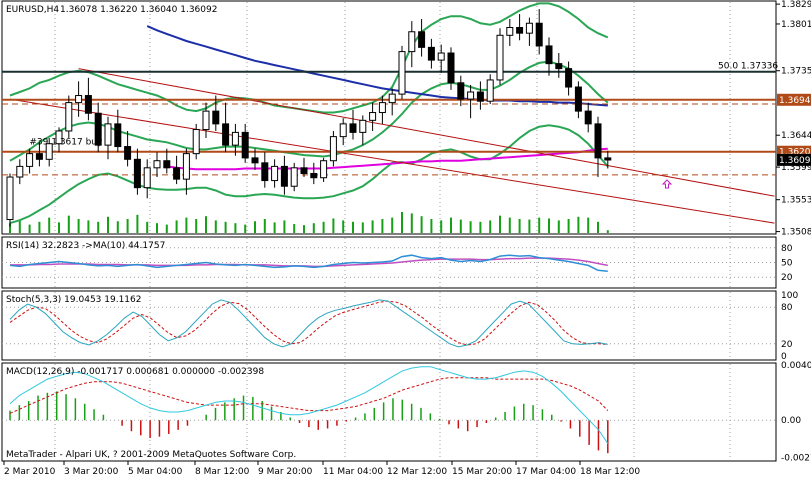 The image size is (811, 483). I want to click on stoch-panel-frame, so click(389, 325).